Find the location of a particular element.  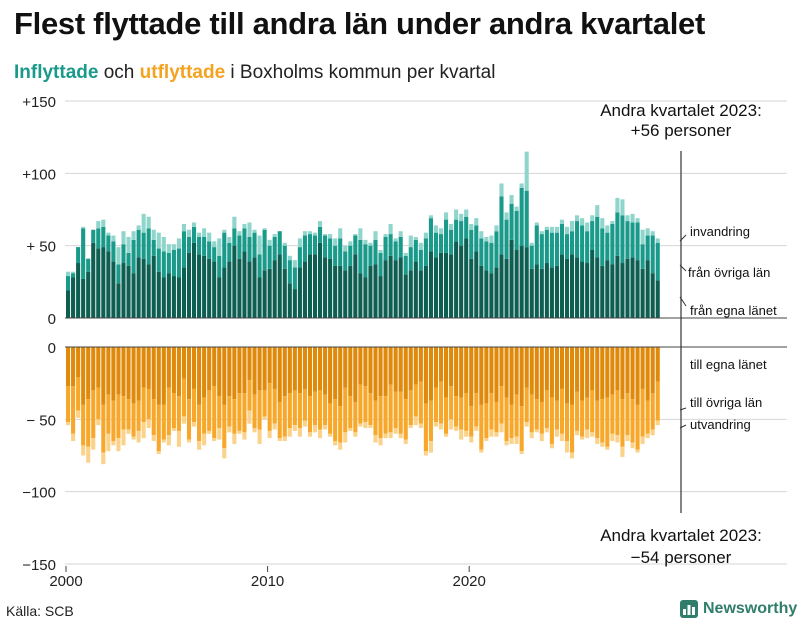

annotation-top-line1: Andra kvartalet 2023: is located at coordinates (681, 110).